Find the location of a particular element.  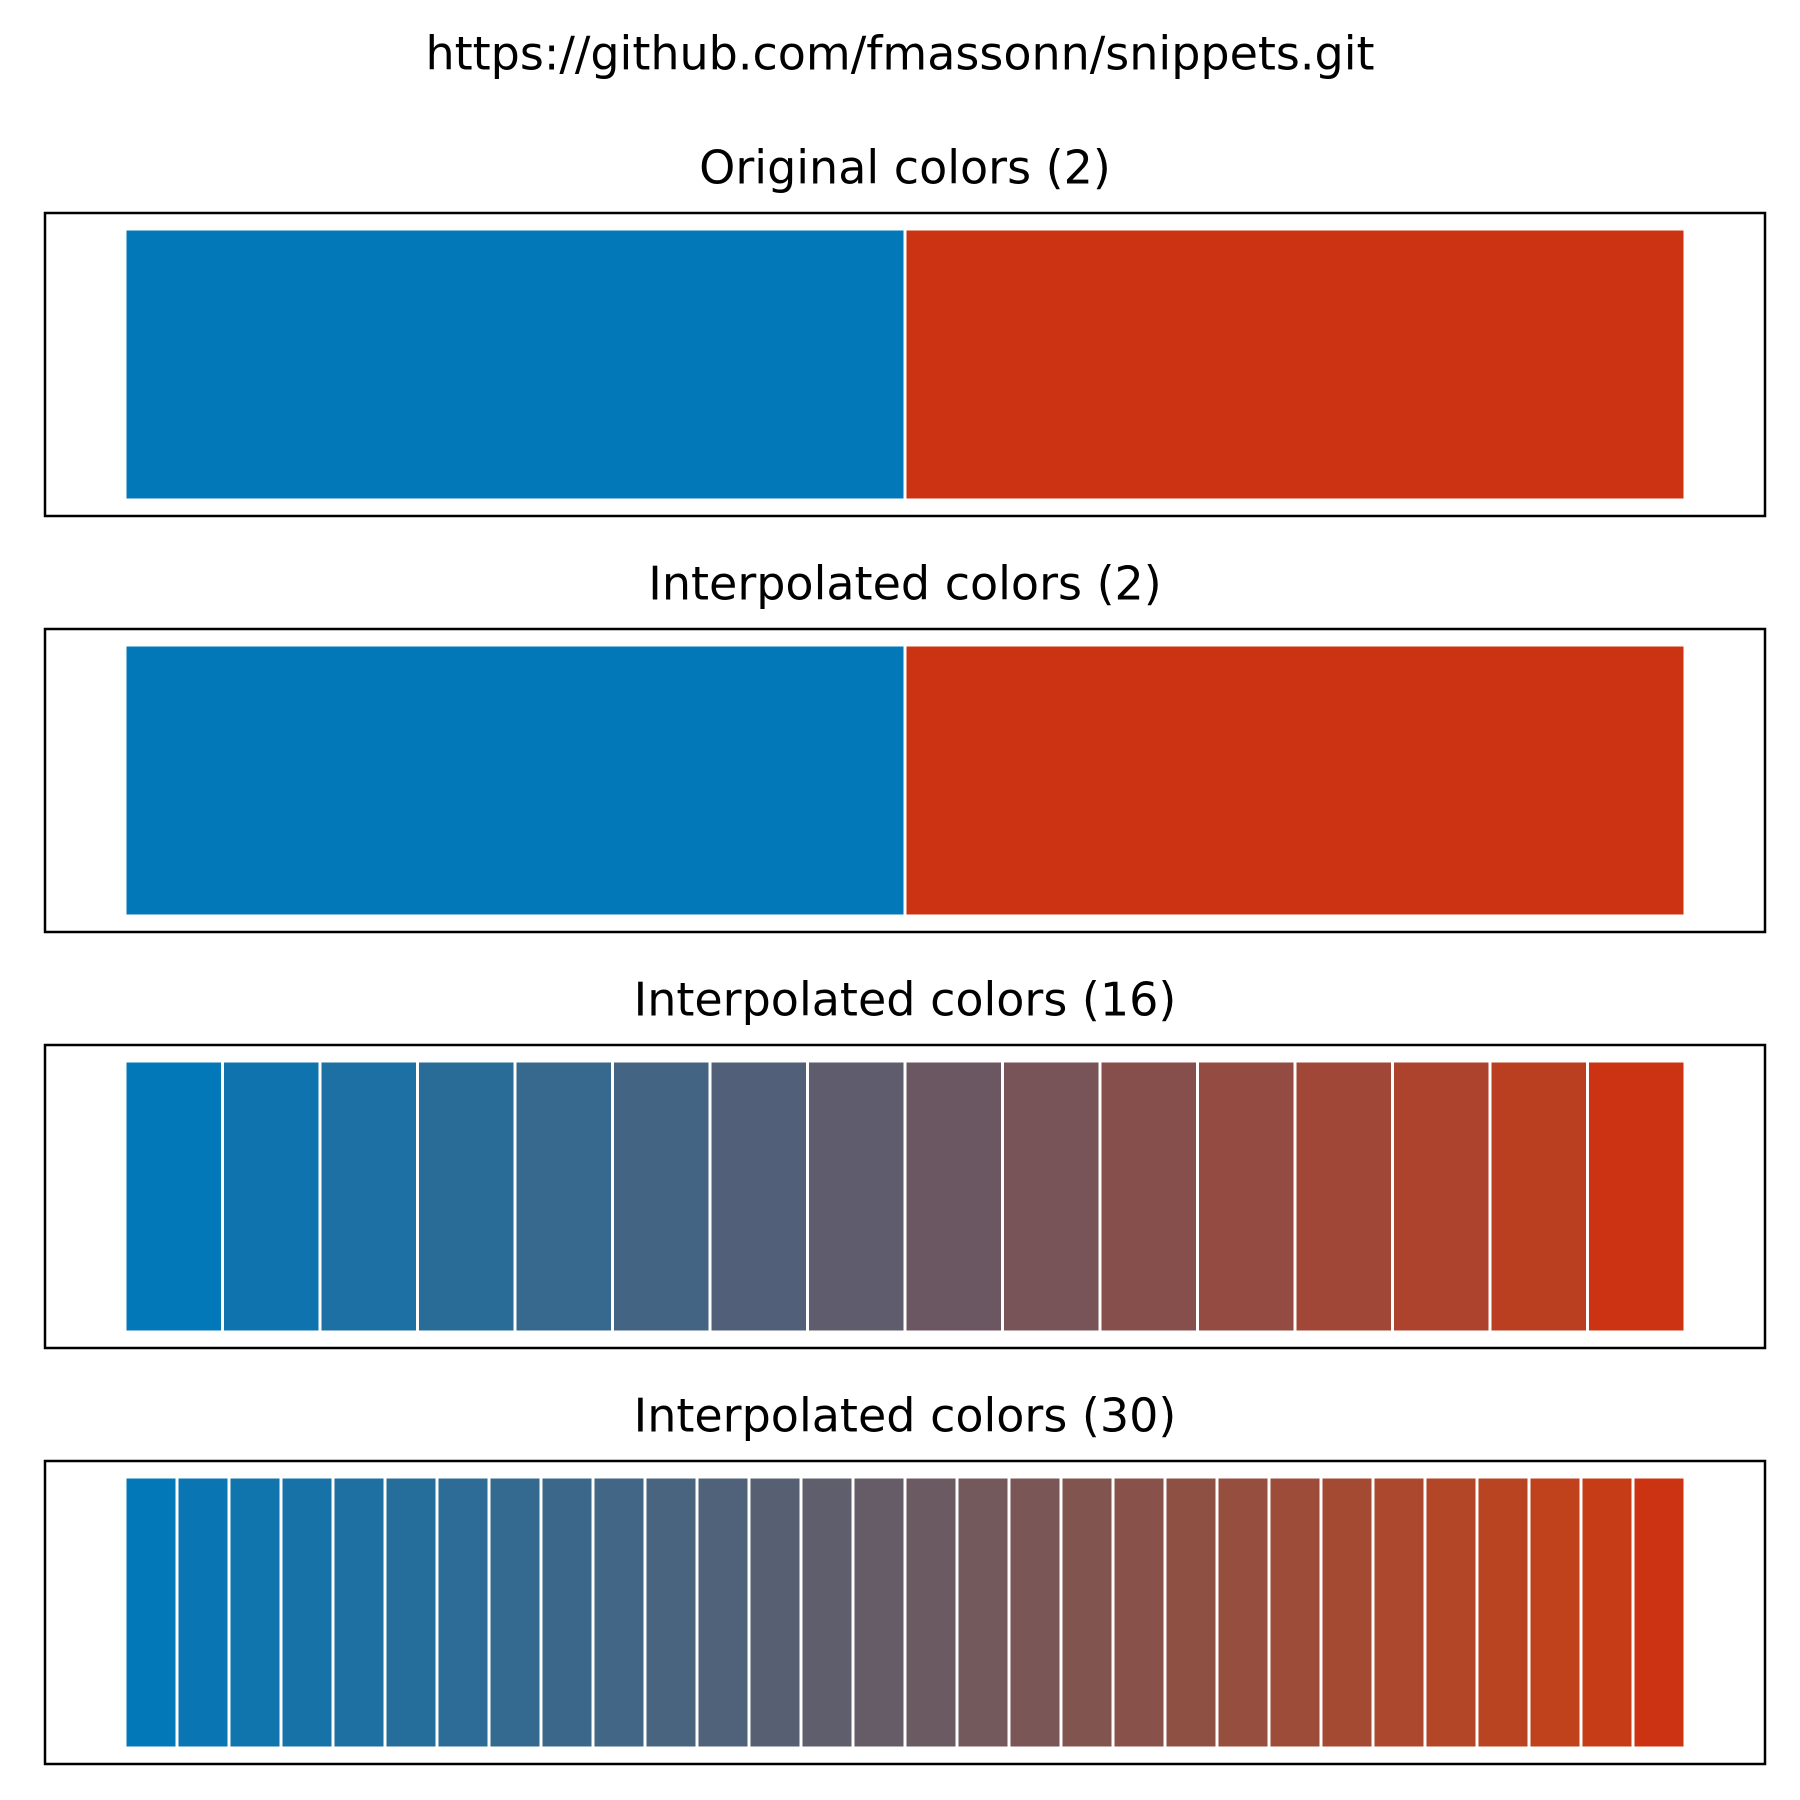

panel-title: Interpolated colors (16) is located at coordinates (905, 1000).